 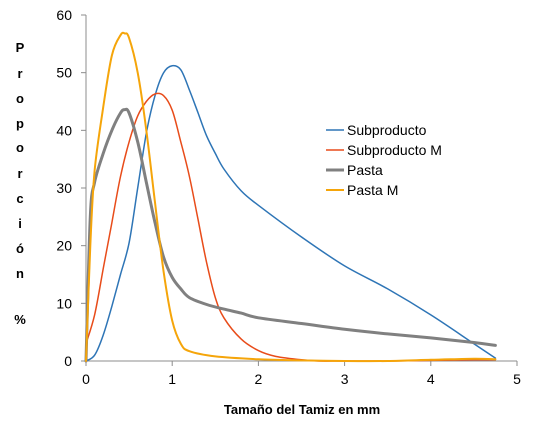 I want to click on x-tick-label: 1, so click(x=172, y=379).